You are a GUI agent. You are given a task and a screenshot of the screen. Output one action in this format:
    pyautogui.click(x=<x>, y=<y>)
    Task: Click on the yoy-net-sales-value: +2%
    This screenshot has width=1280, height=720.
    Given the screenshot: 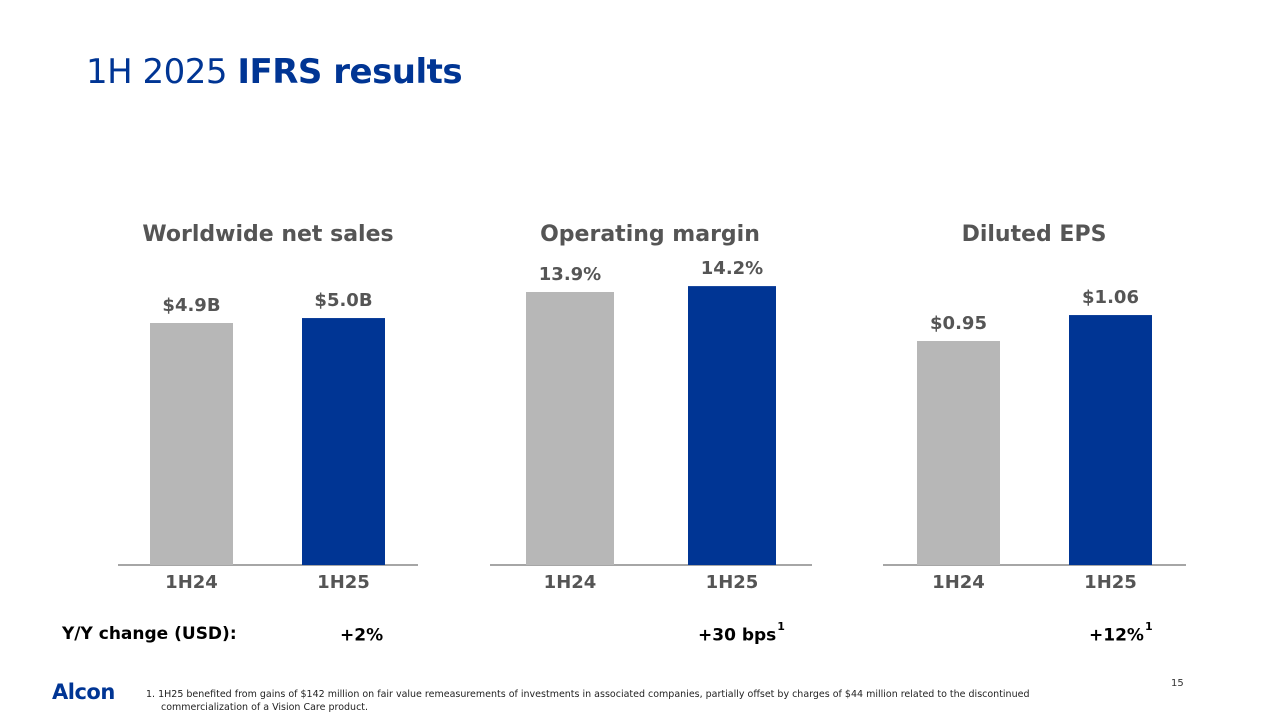 What is the action you would take?
    pyautogui.click(x=362, y=635)
    